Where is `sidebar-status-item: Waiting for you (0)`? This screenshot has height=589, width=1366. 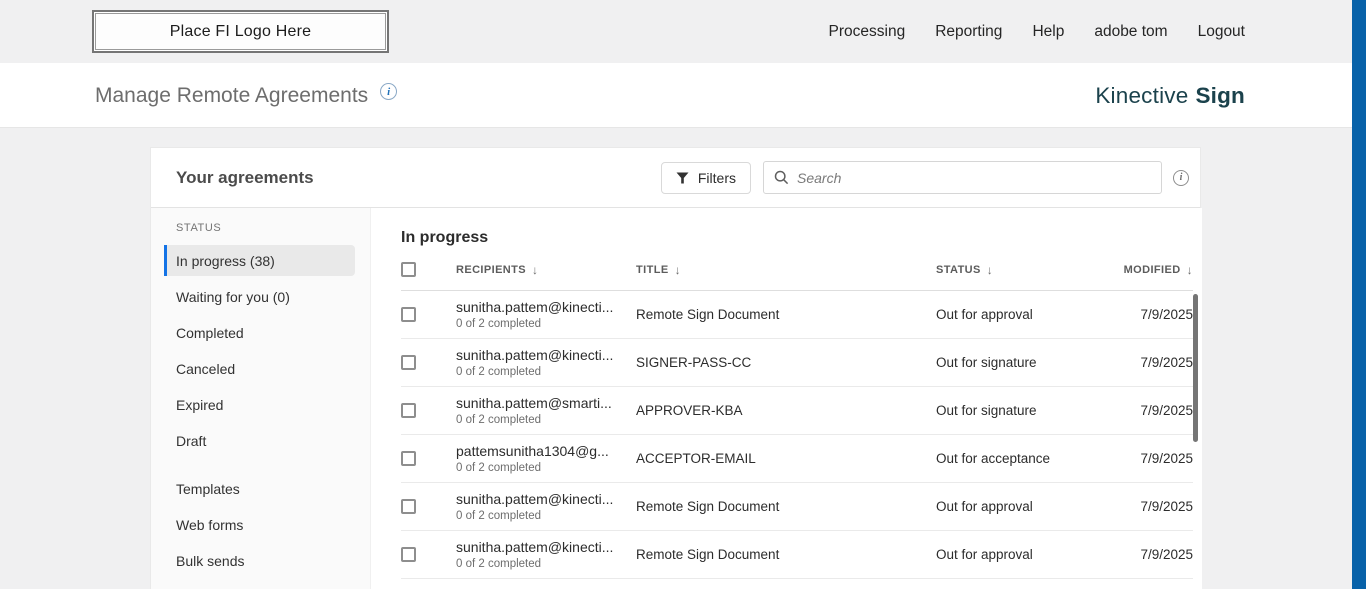
sidebar-status-item: Waiting for you (0) is located at coordinates (259, 296).